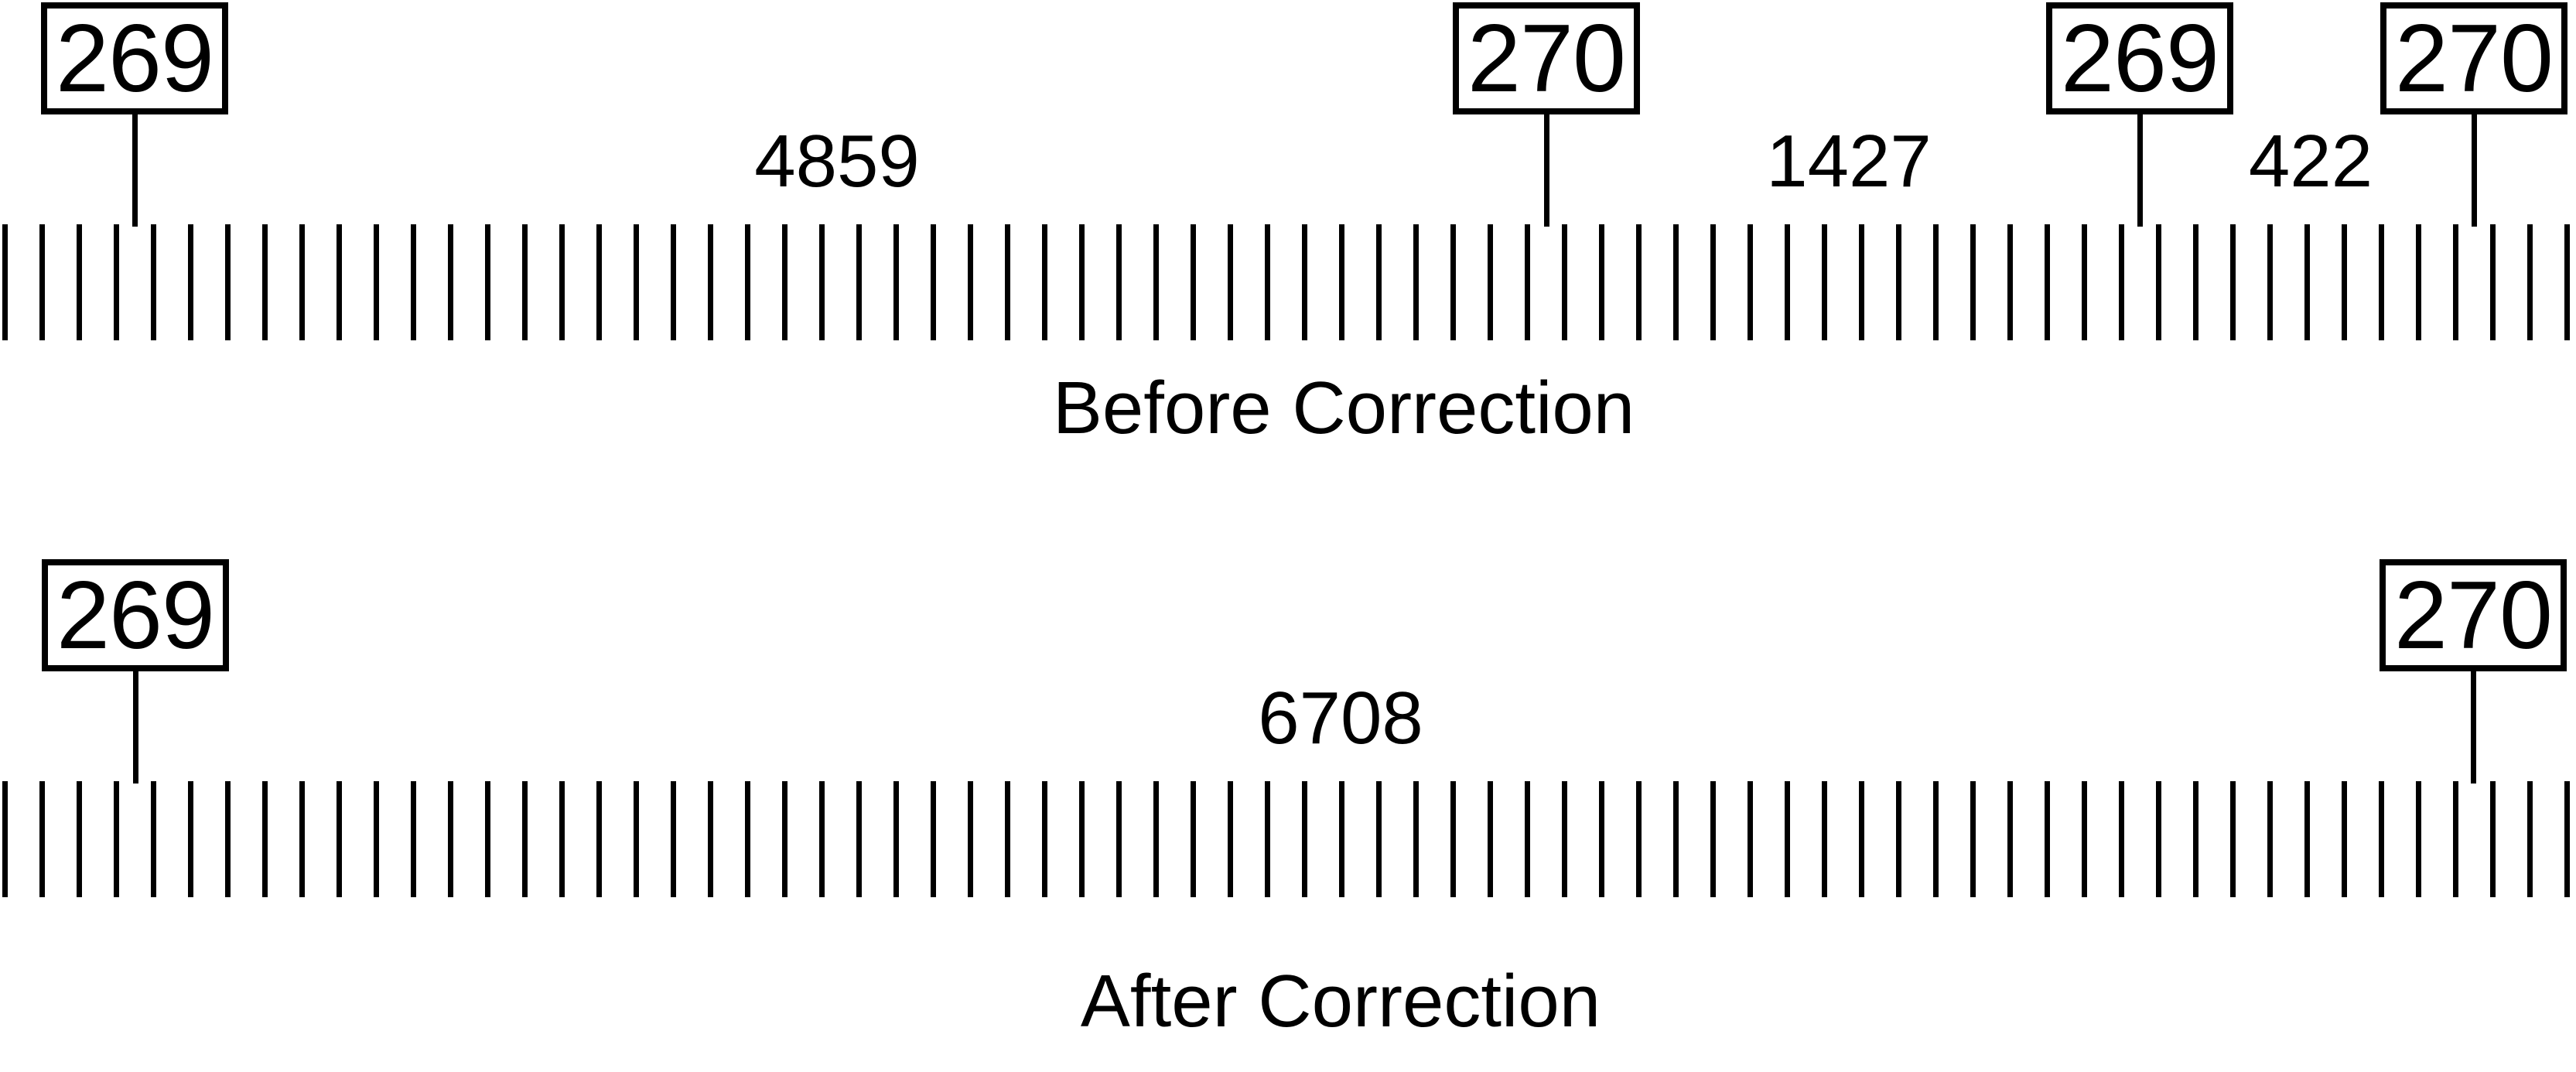 The image size is (2576, 1072). I want to click on gap-distance-label: 1427, so click(1849, 162).